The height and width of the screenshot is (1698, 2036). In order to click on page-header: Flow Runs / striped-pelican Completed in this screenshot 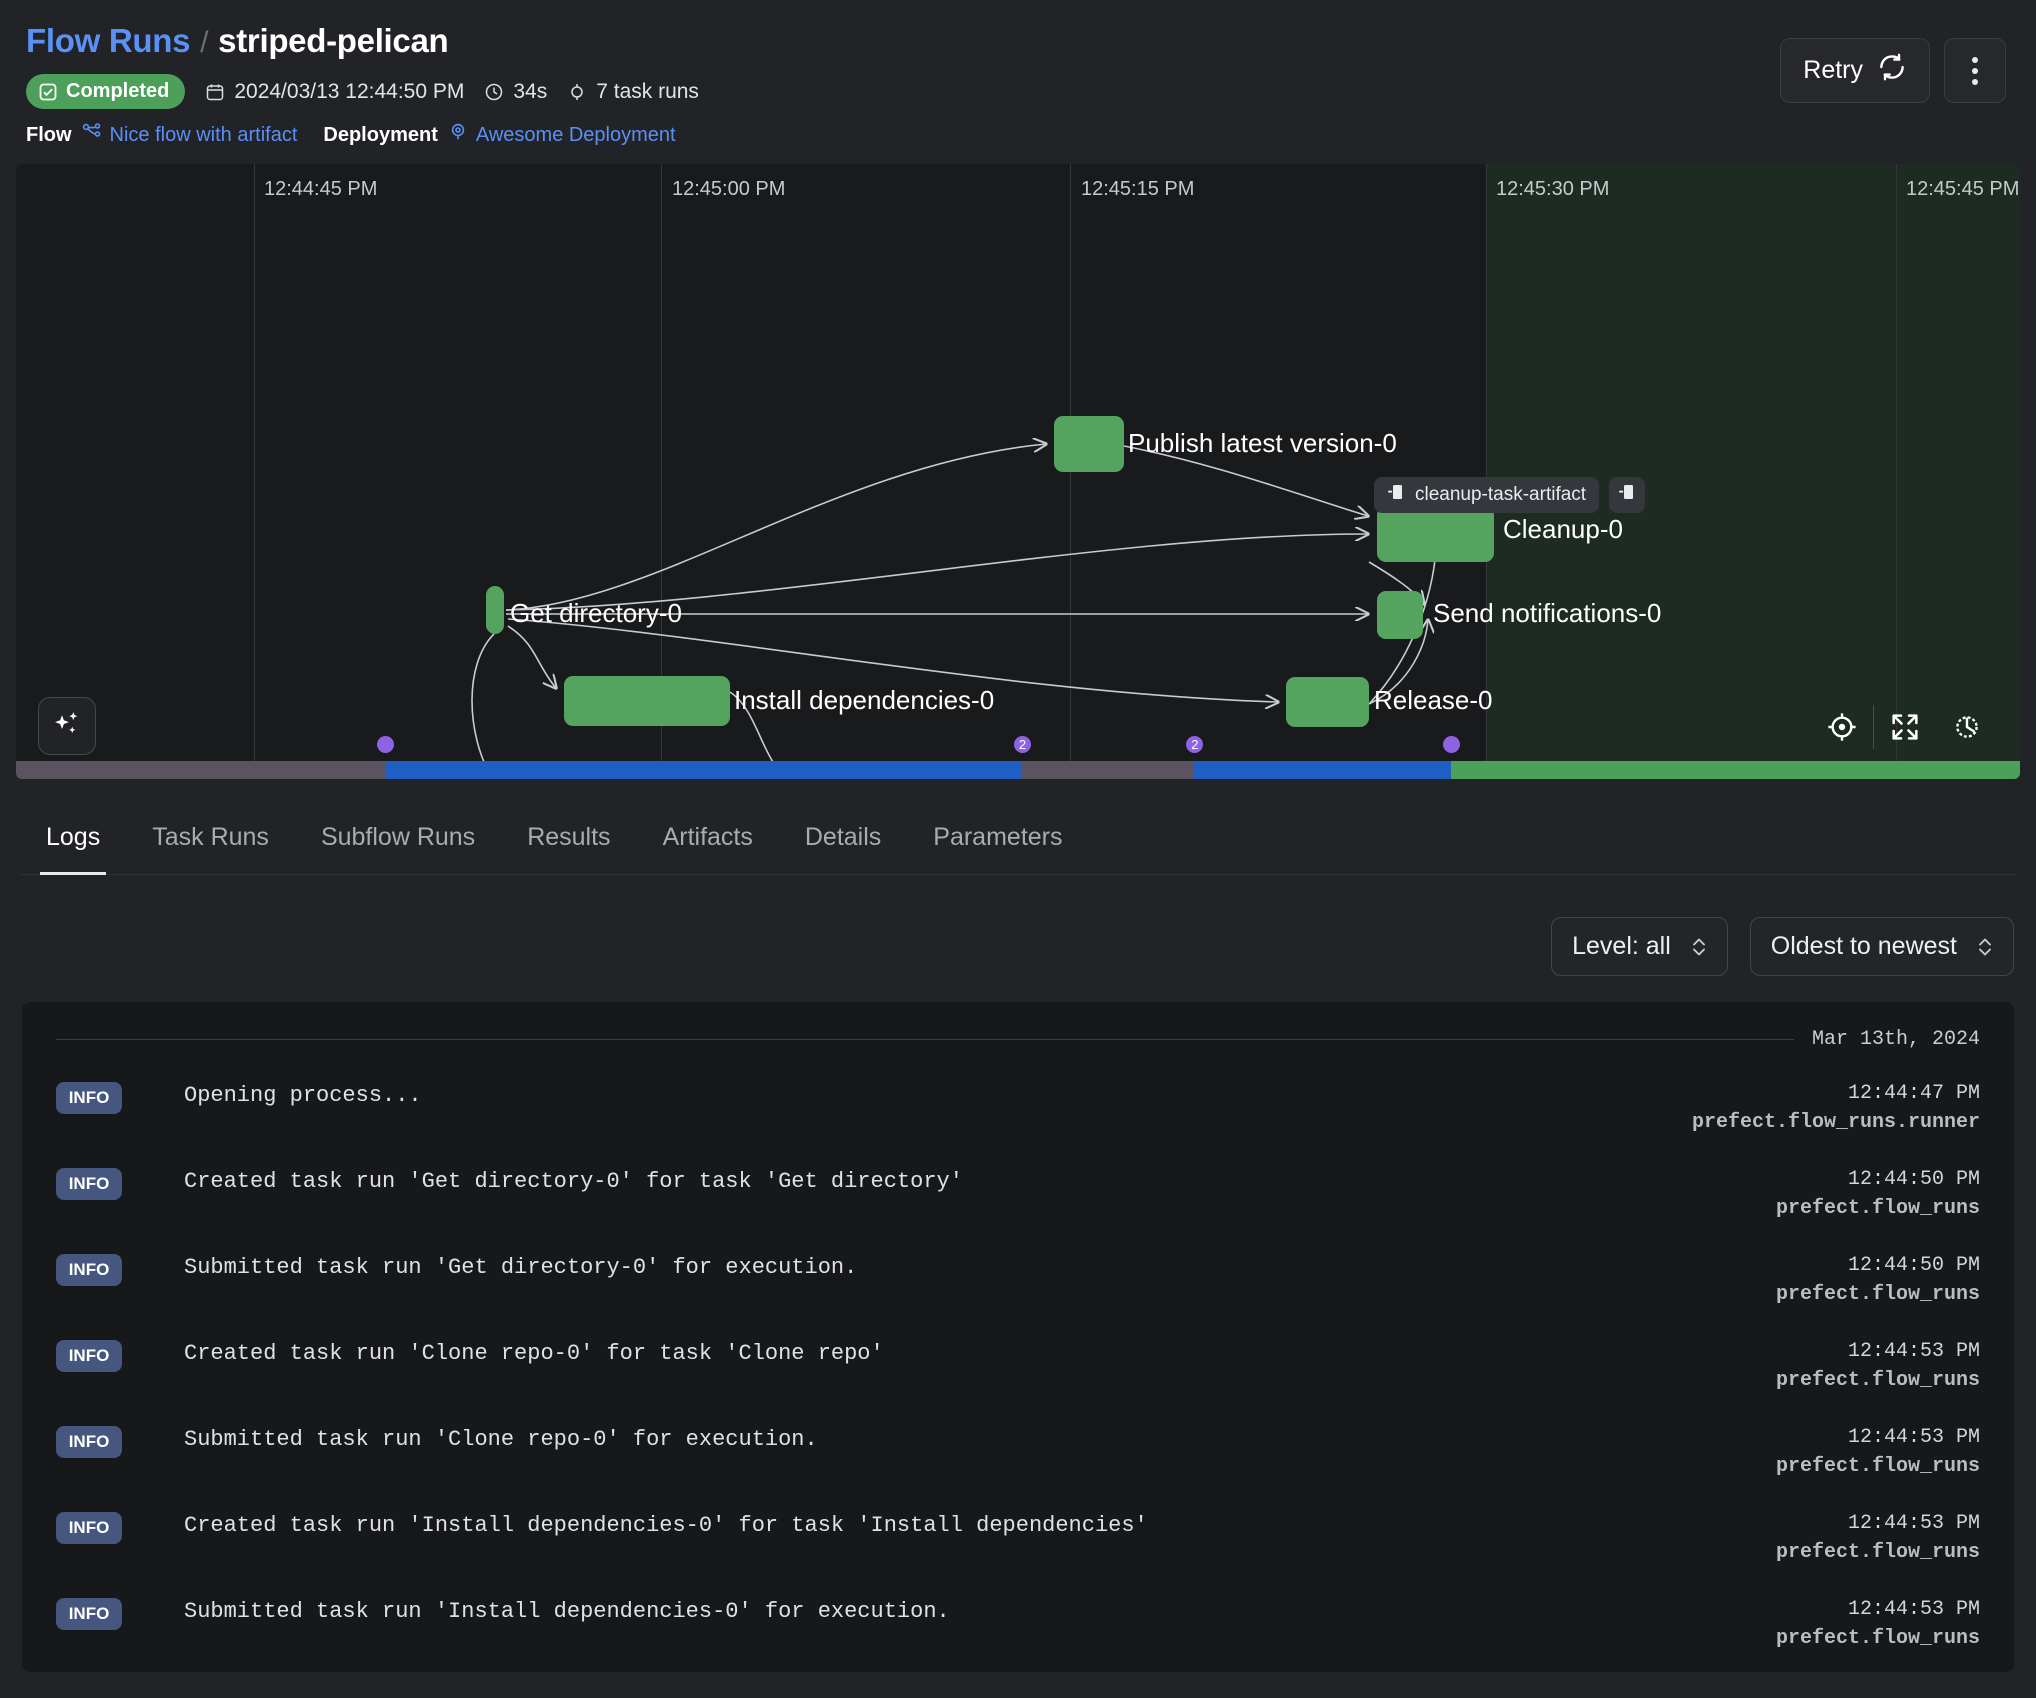, I will do `click(1018, 74)`.